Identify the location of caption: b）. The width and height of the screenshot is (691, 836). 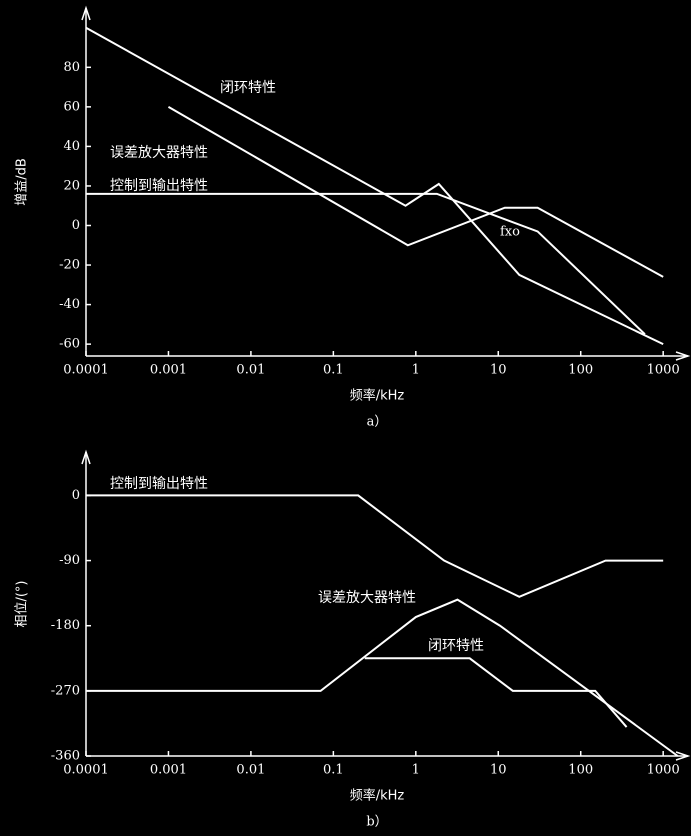
(376, 822).